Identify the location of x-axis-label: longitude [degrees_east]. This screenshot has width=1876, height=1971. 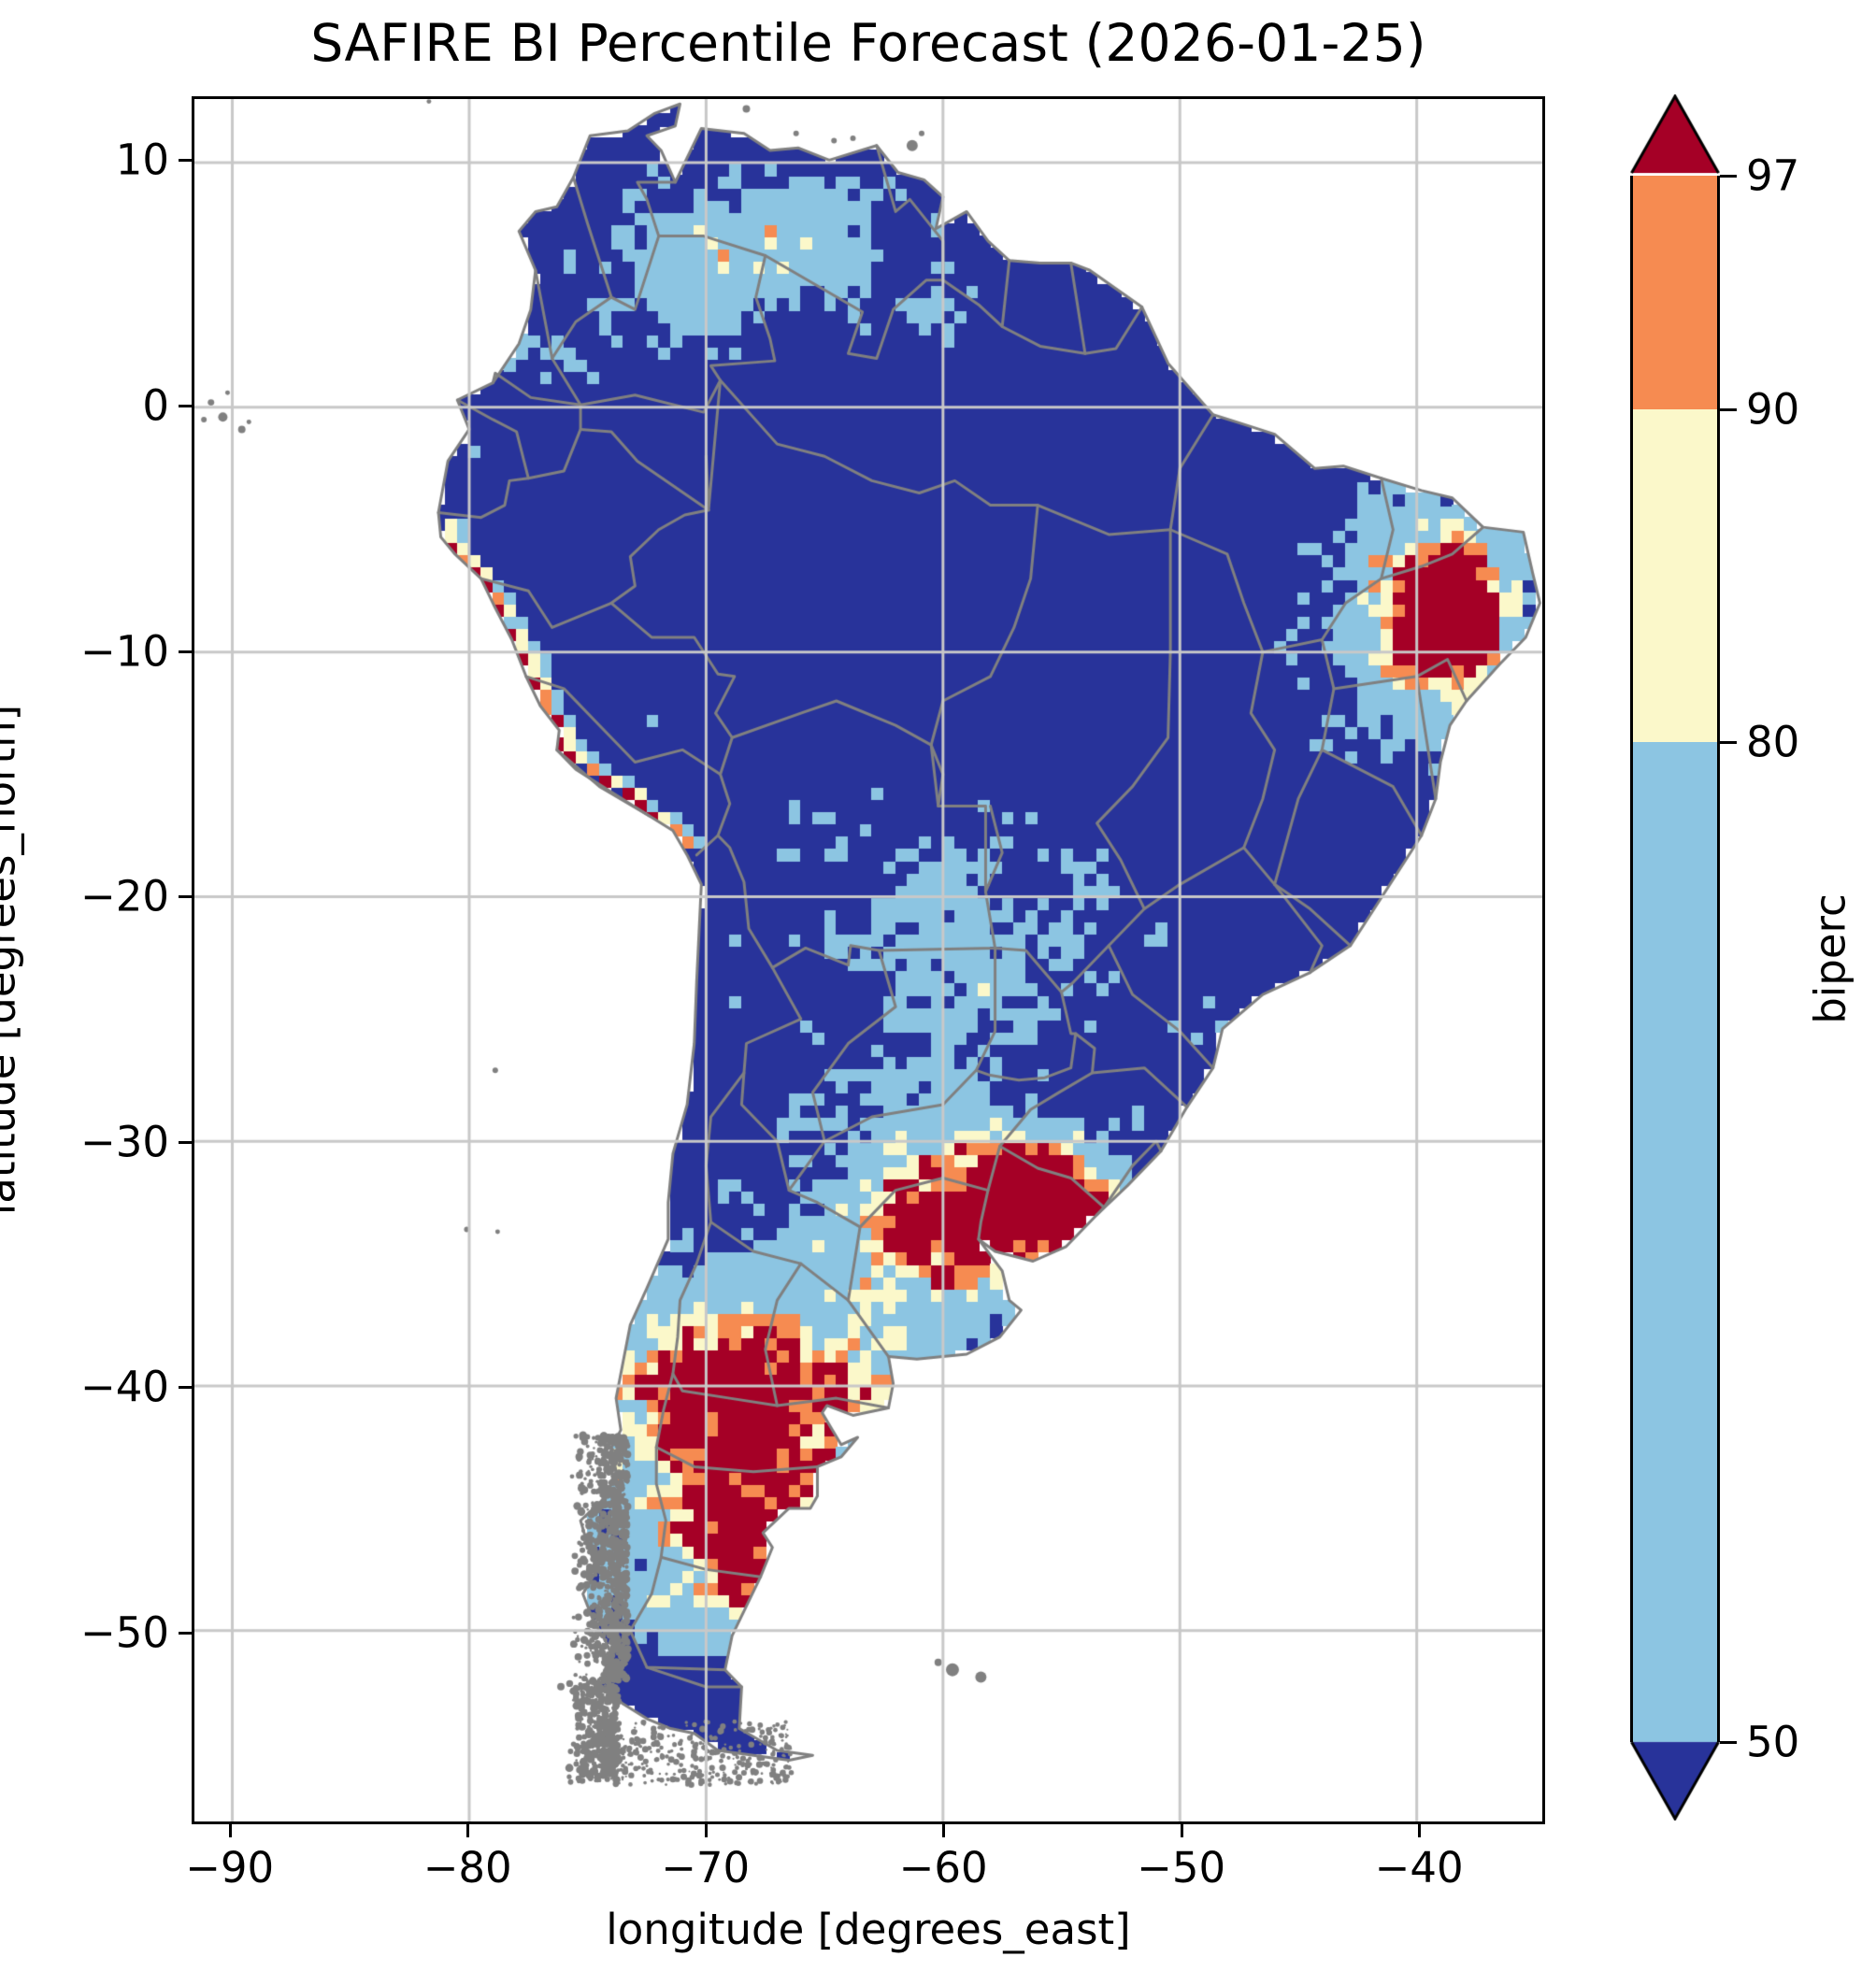
(869, 1929).